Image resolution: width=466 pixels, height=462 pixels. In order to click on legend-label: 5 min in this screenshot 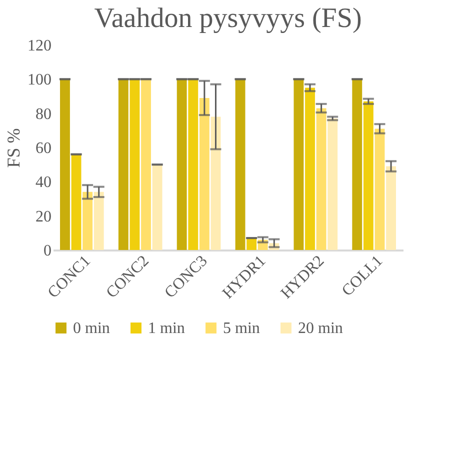, I will do `click(241, 328)`.